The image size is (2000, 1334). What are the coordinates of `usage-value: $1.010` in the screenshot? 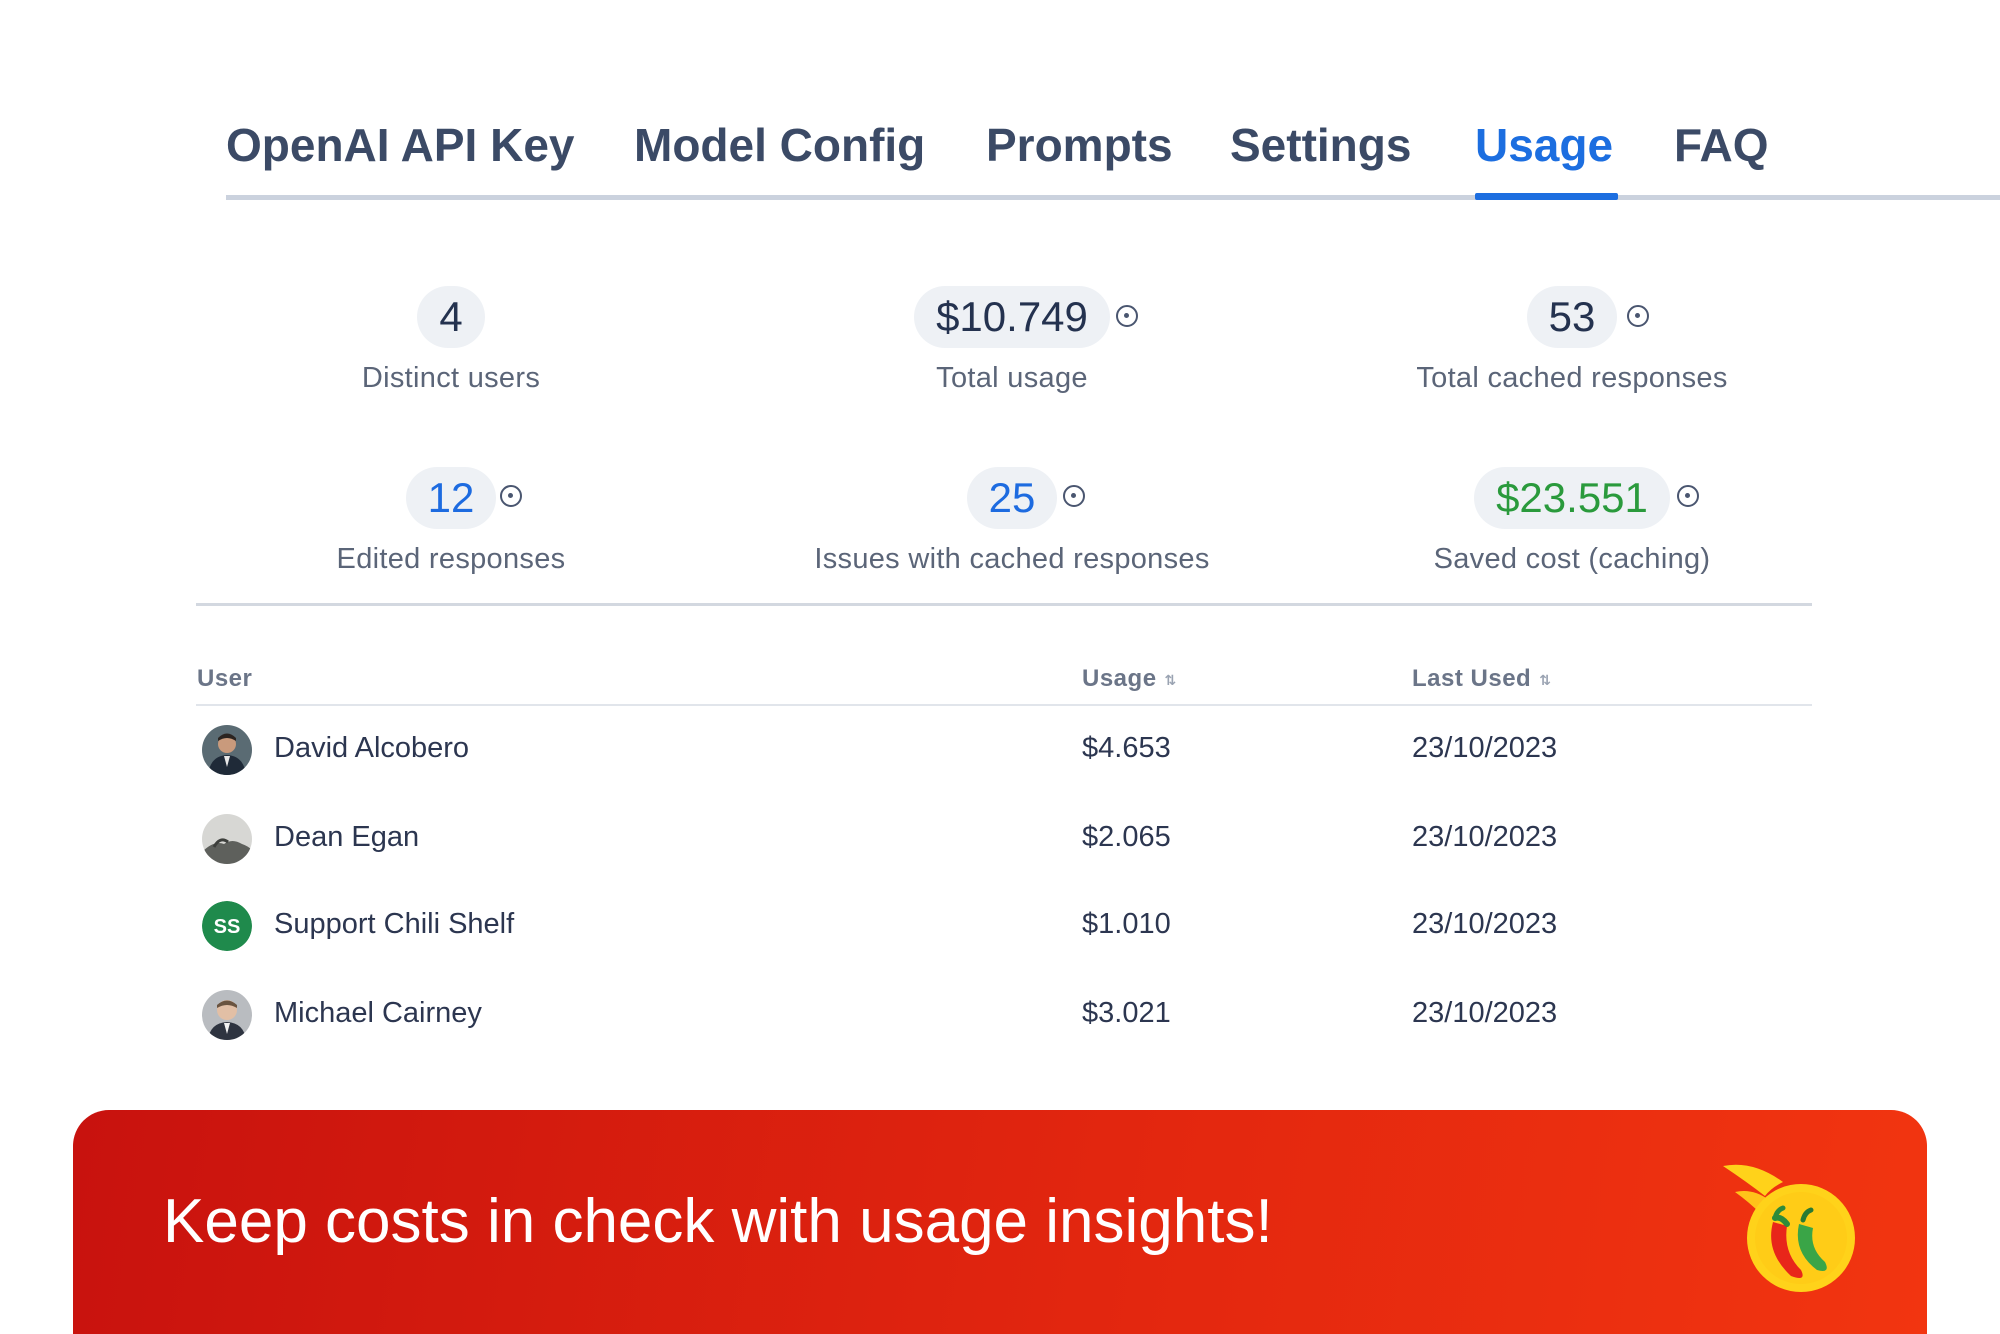 It's located at (1126, 924).